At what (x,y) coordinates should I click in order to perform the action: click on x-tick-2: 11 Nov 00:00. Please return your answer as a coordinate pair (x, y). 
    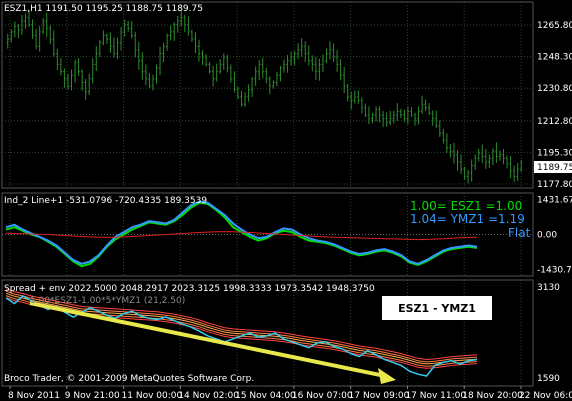
    Looking at the image, I should click on (152, 396).